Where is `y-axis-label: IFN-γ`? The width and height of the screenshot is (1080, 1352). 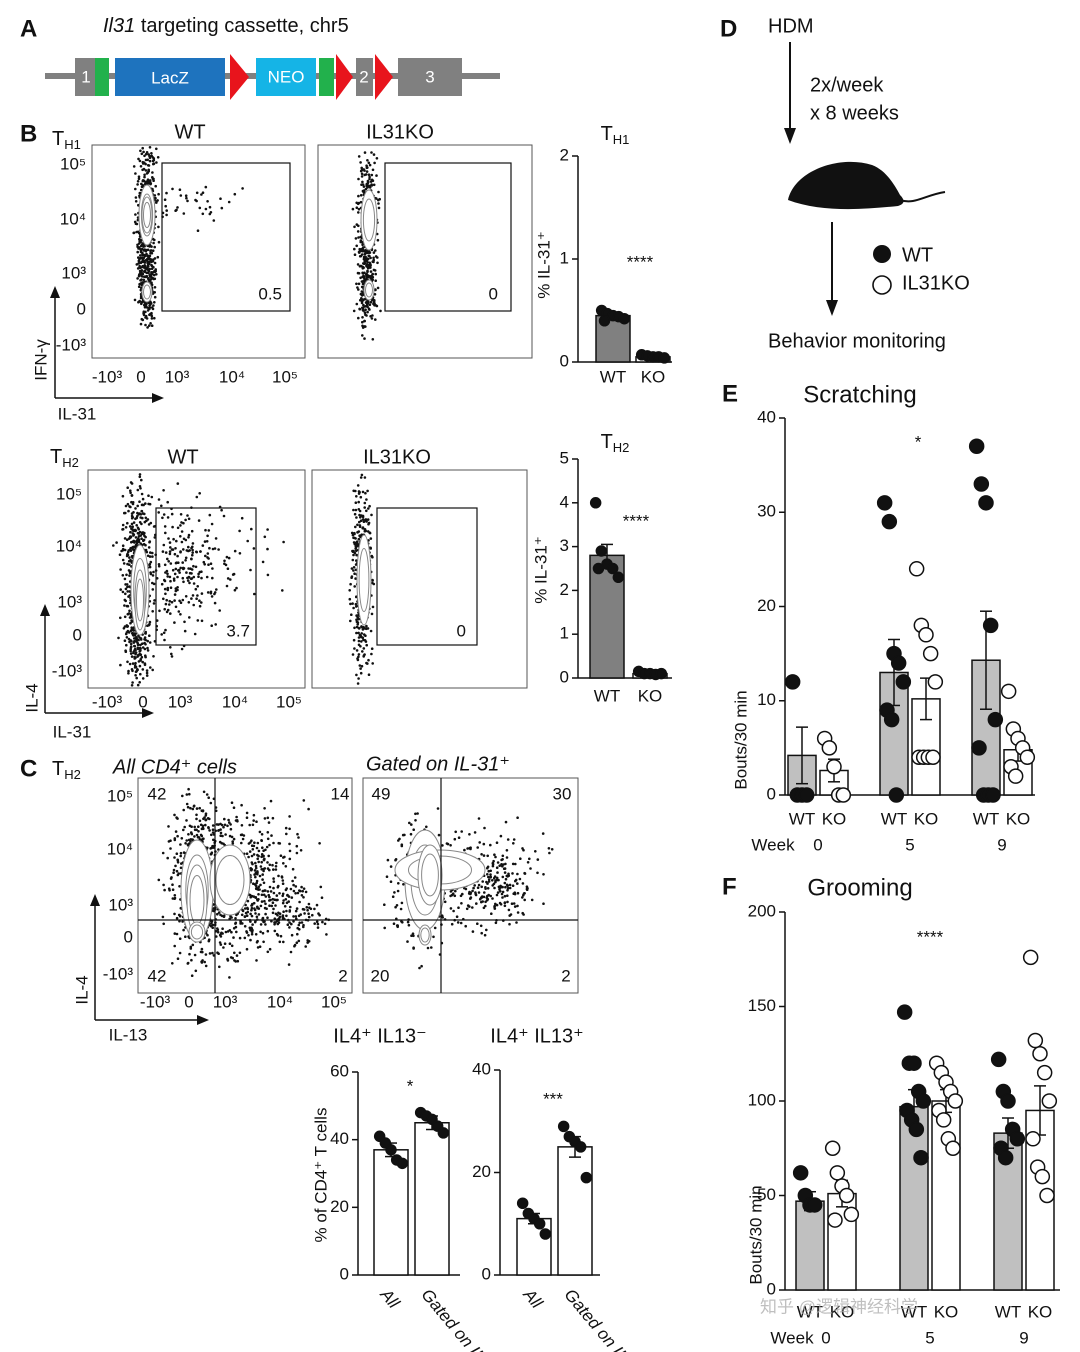 y-axis-label: IFN-γ is located at coordinates (40, 360).